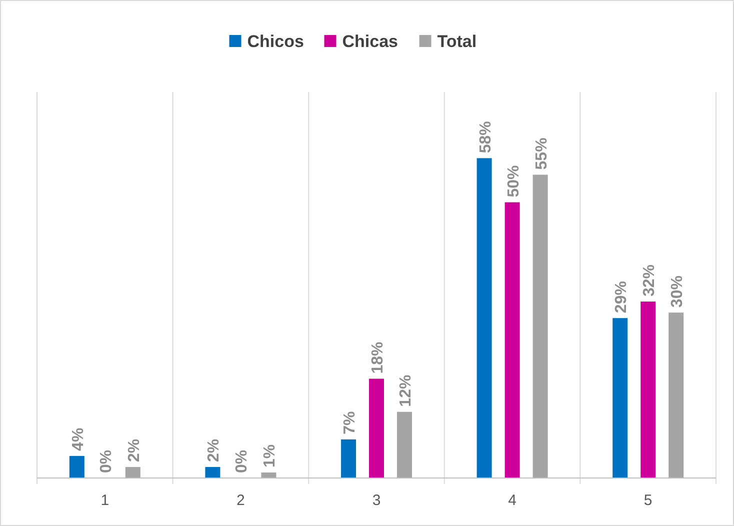  Describe the element at coordinates (677, 292) in the screenshot. I see `data-label: 30%` at that location.